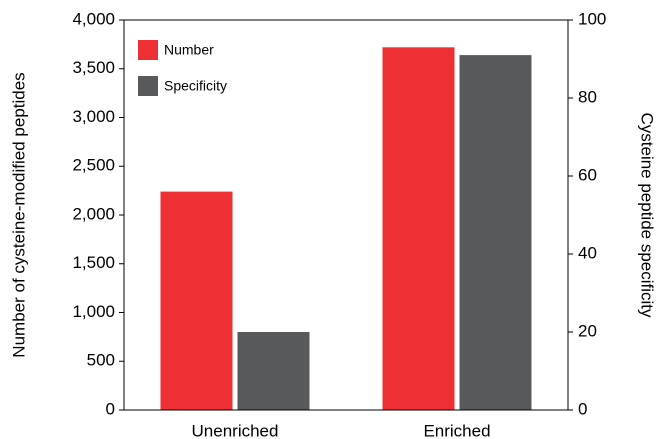  Describe the element at coordinates (587, 330) in the screenshot. I see `y2-tick-label: 20` at that location.